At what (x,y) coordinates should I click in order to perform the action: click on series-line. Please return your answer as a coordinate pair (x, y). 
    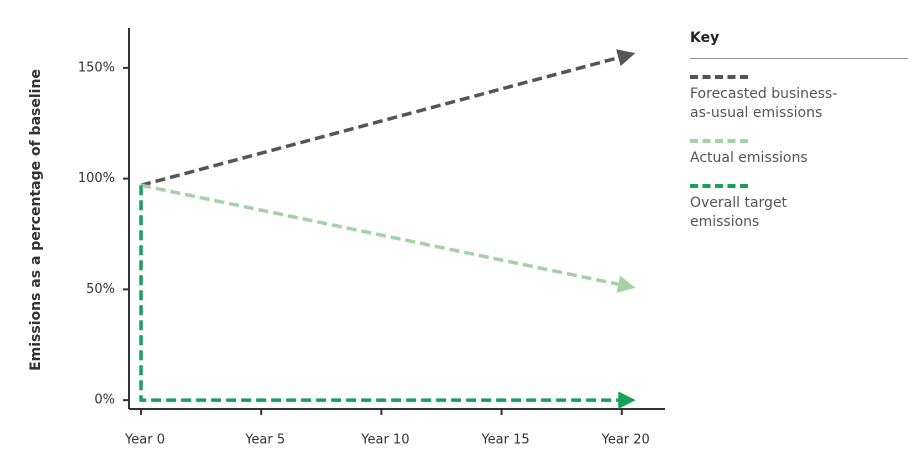
    Looking at the image, I should click on (388, 238).